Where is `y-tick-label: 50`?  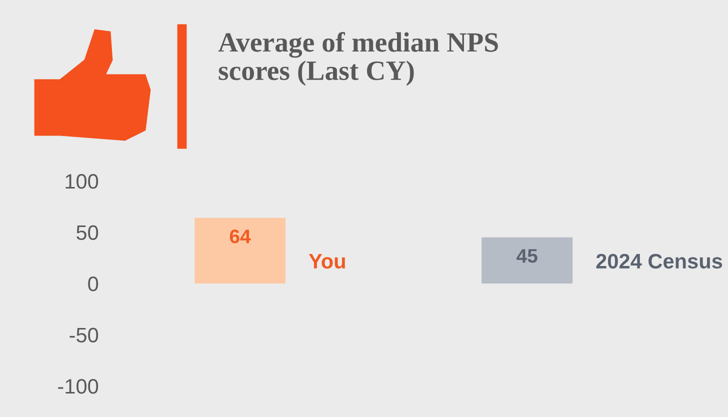
y-tick-label: 50 is located at coordinates (87, 232).